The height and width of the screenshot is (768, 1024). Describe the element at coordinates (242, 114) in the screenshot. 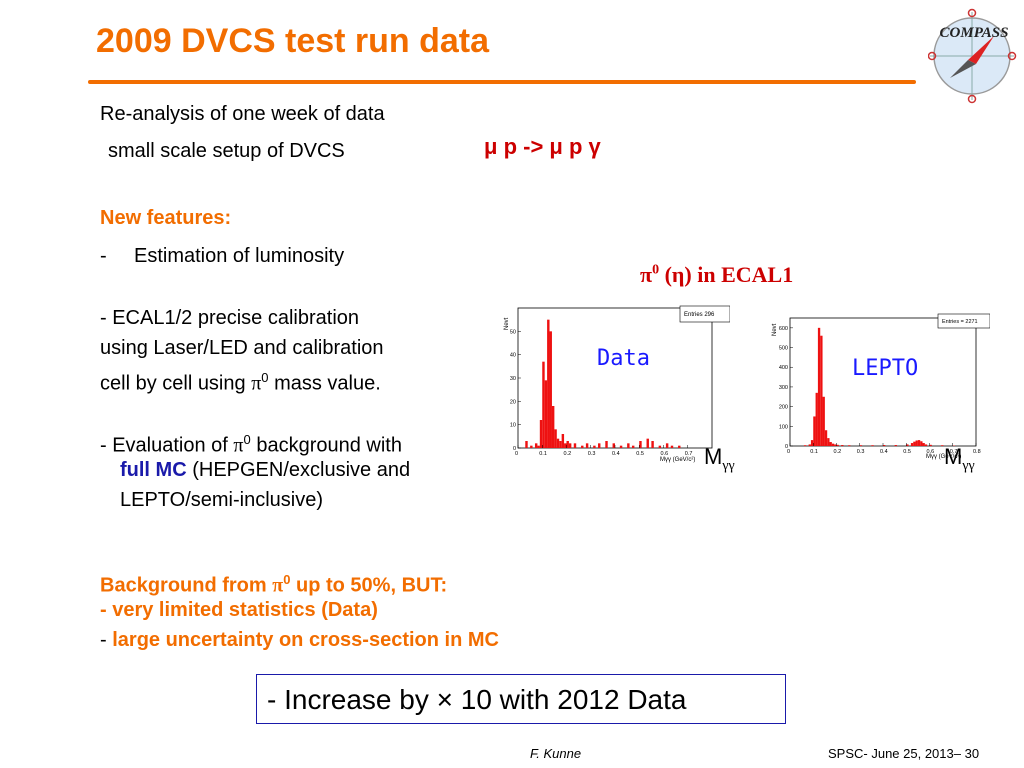

I see `intro-line-1: Re-analysis of one week of data` at that location.